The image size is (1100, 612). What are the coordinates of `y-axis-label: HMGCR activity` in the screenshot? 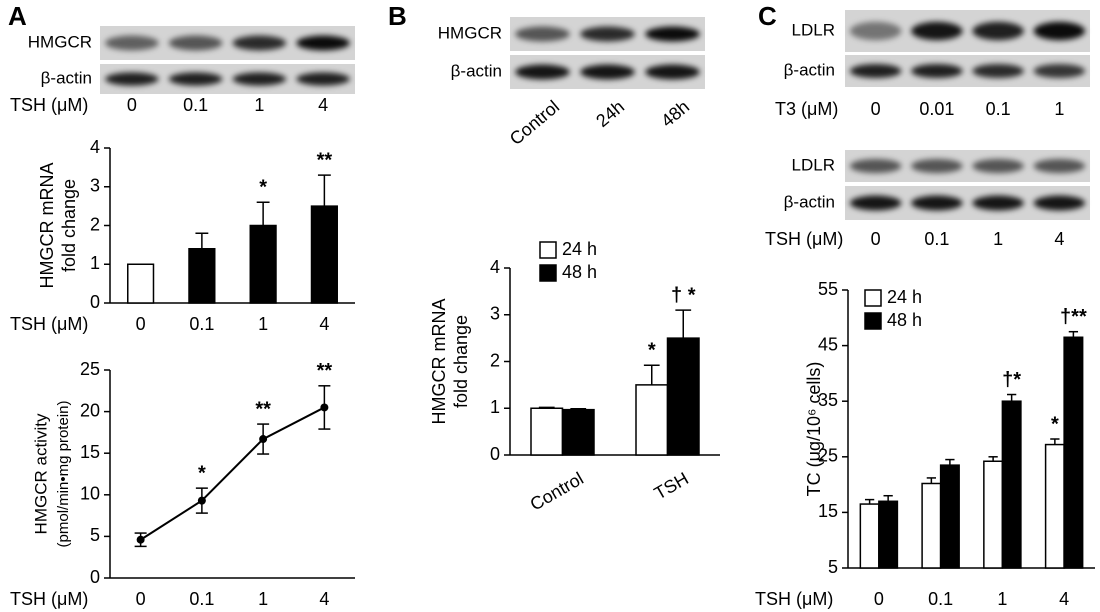 It's located at (40, 473).